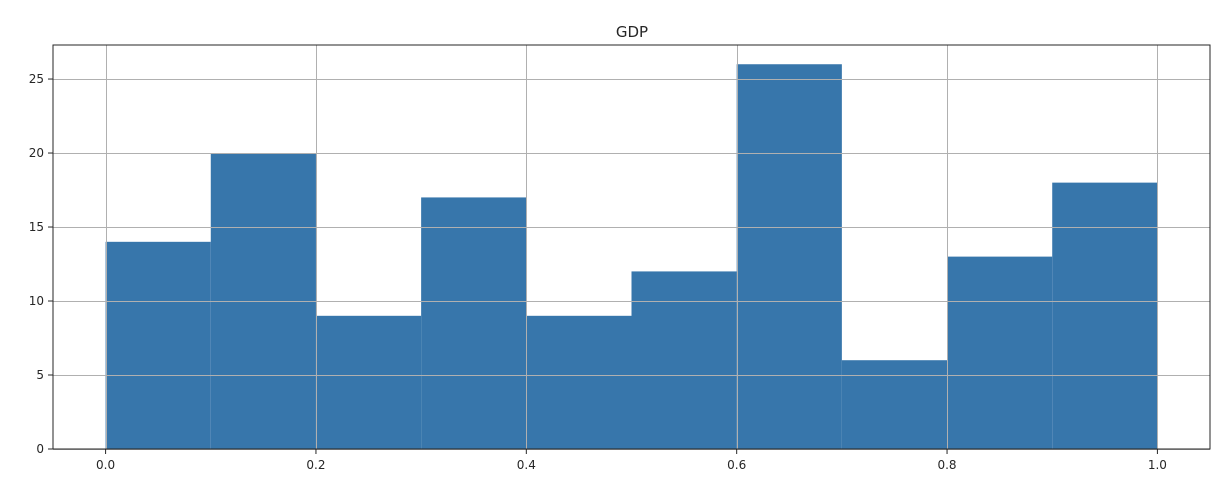 Image resolution: width=1232 pixels, height=494 pixels. I want to click on y-tick-label-2: 10, so click(36, 301).